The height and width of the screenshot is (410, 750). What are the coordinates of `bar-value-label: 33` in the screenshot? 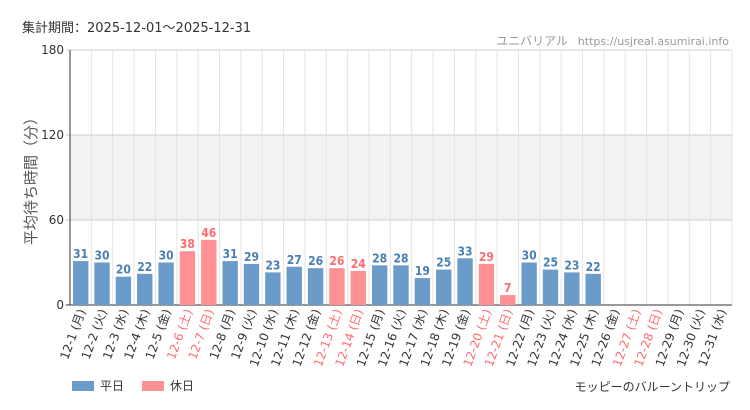 It's located at (465, 251).